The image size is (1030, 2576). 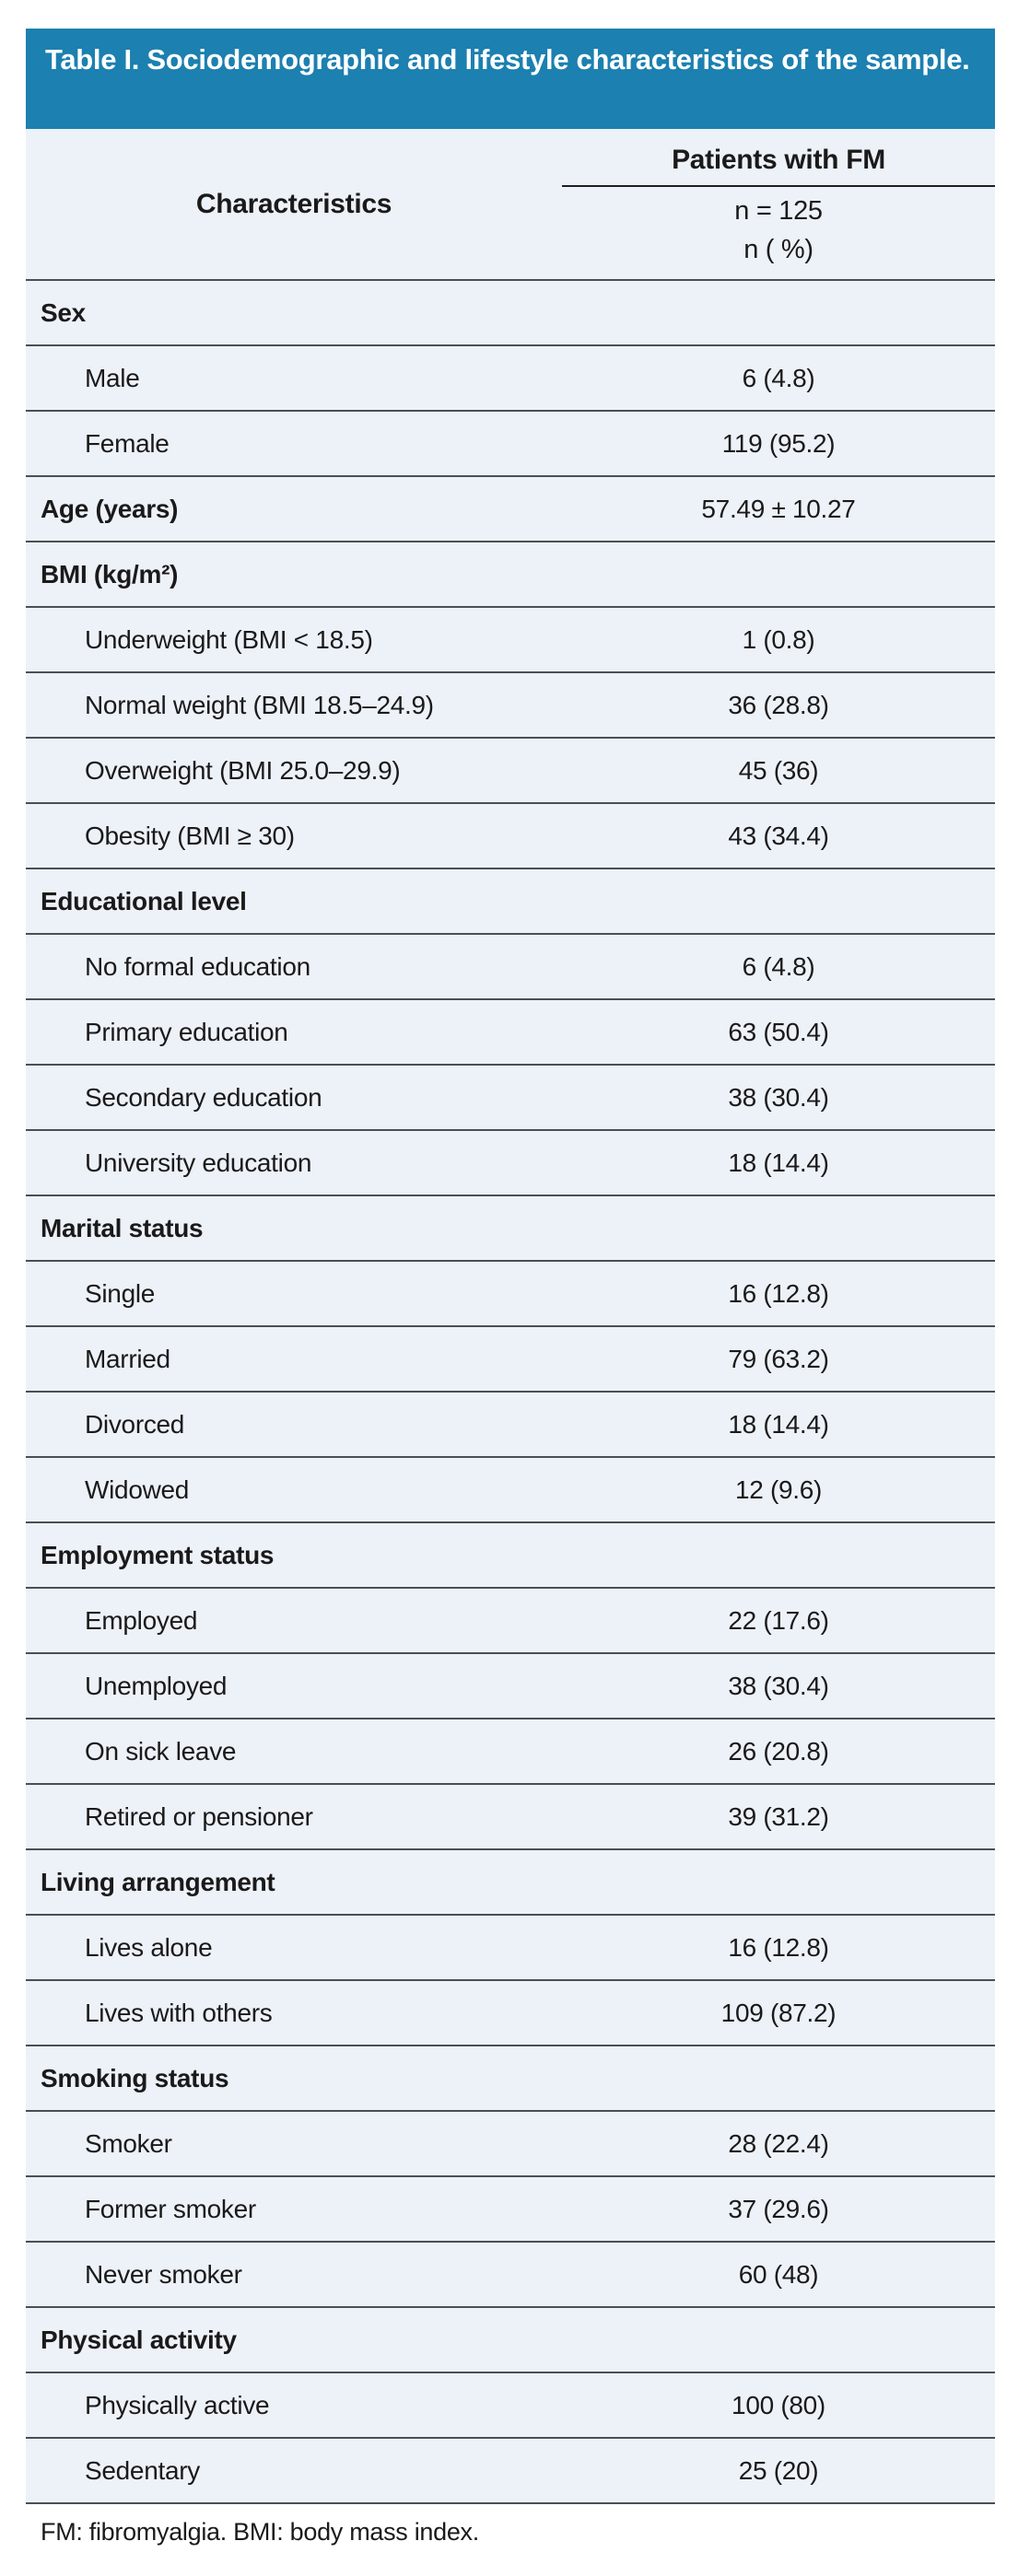 What do you see at coordinates (123, 1227) in the screenshot?
I see `row-label: Marital status` at bounding box center [123, 1227].